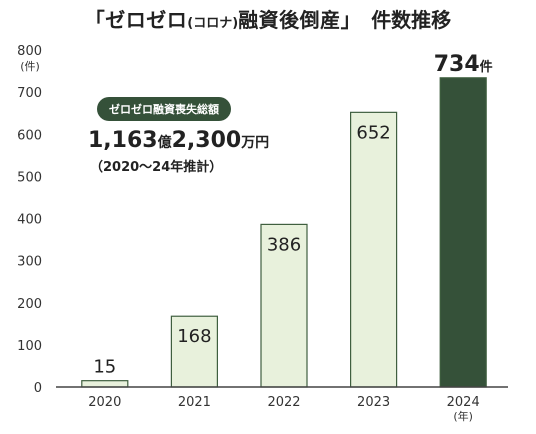  I want to click on y-axis-unit-label: (件), so click(30, 66).